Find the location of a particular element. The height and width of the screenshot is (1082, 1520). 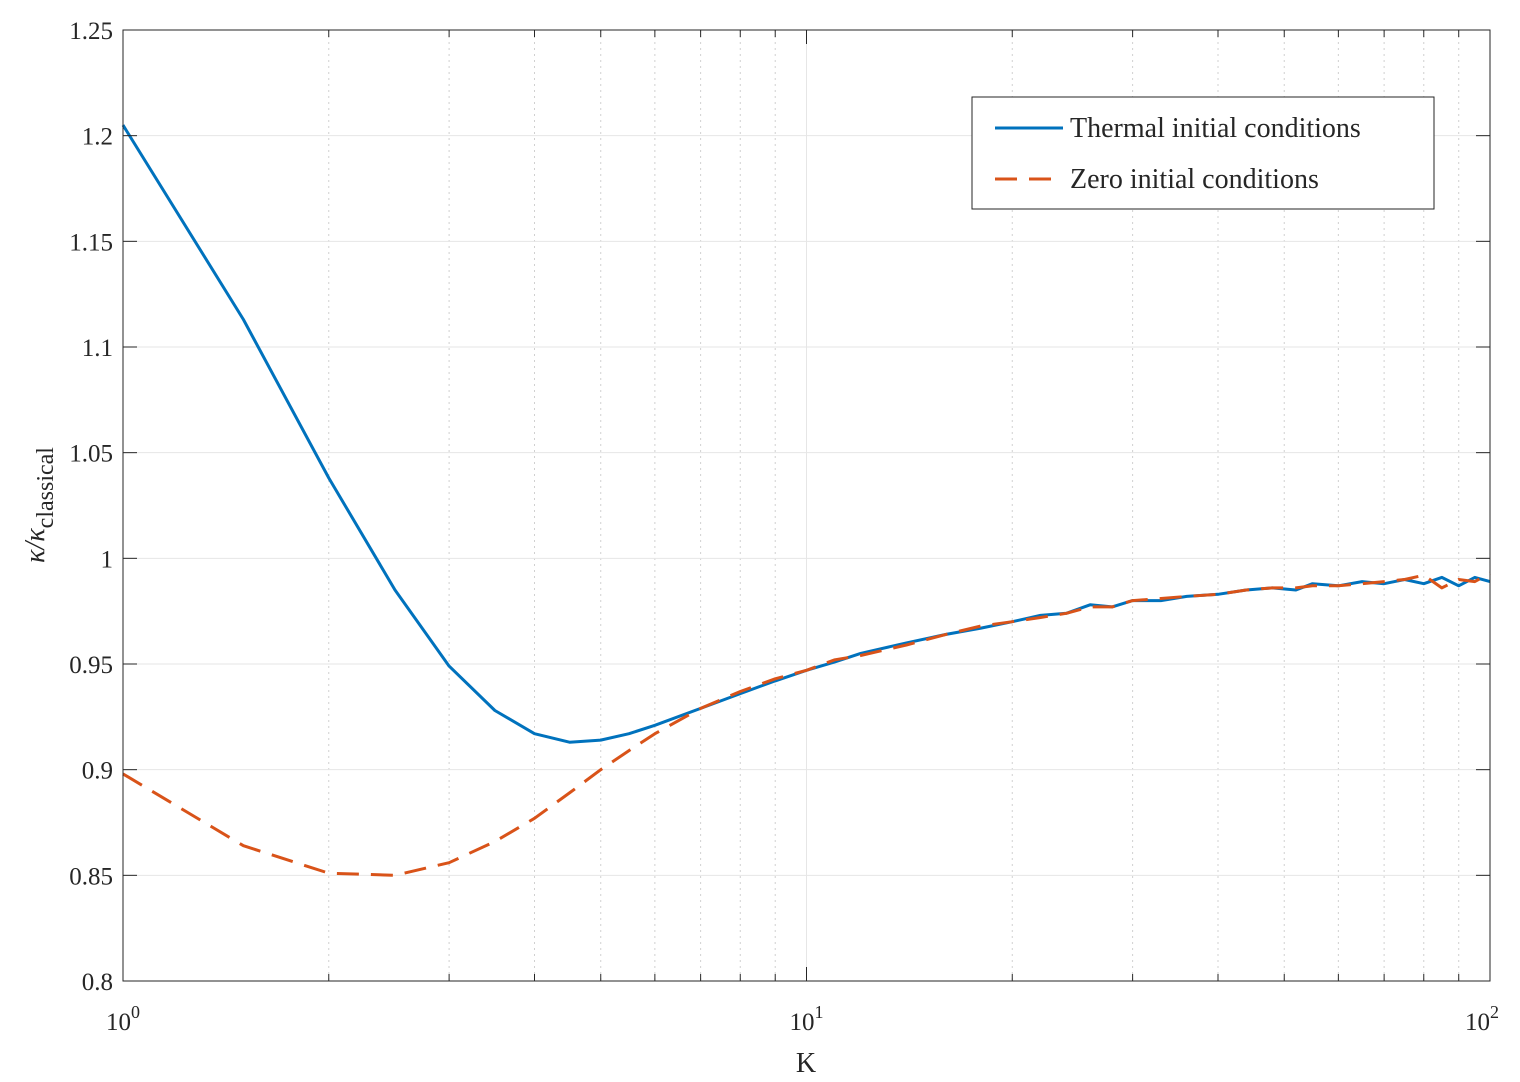

x-tick-label: 10⁰ is located at coordinates (123, 1019).